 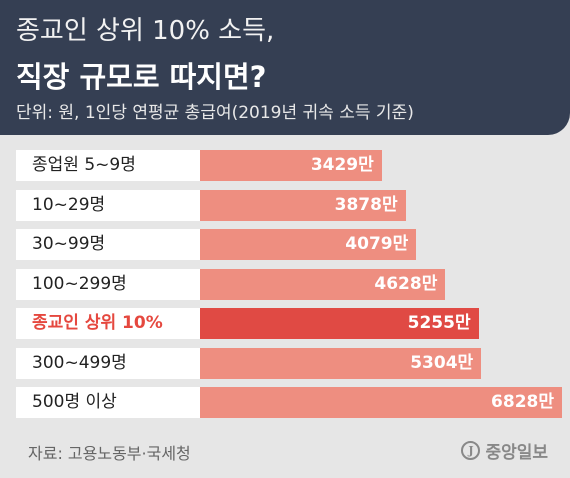 What do you see at coordinates (289, 402) in the screenshot?
I see `bar-row: 6828만 500명 이상` at bounding box center [289, 402].